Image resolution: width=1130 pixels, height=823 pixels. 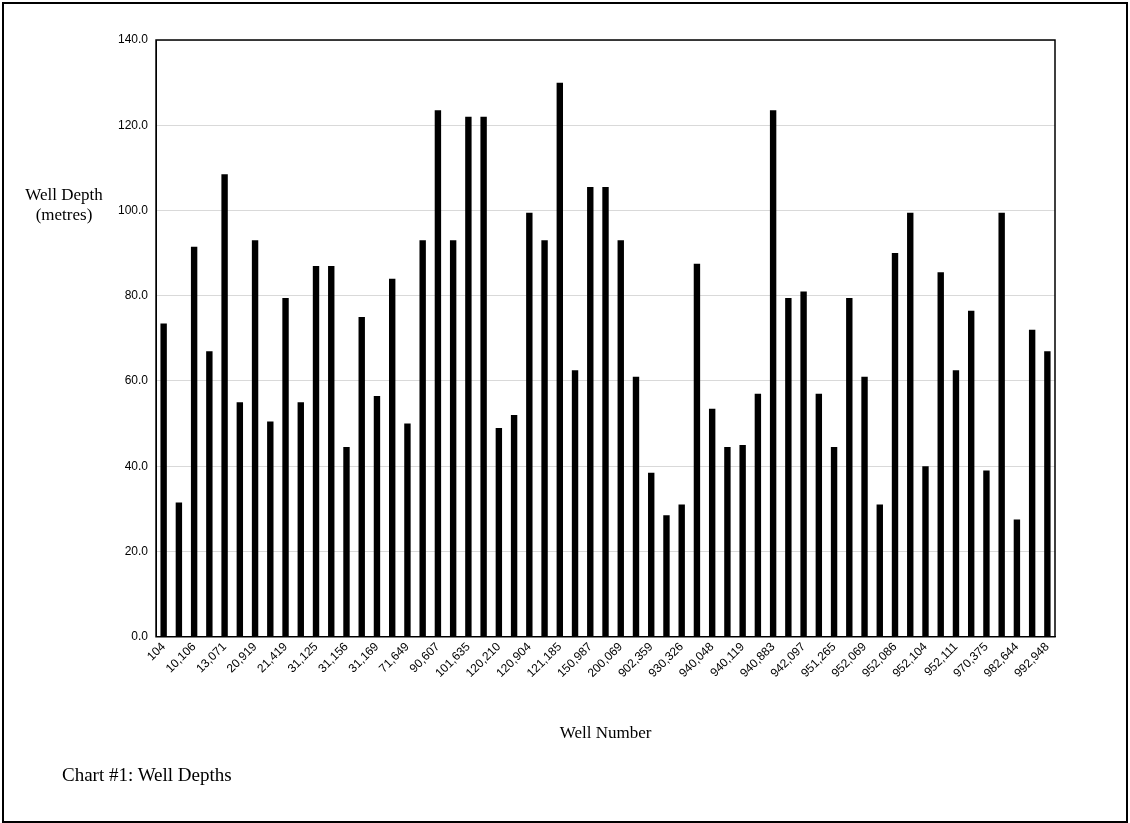 What do you see at coordinates (133, 39) in the screenshot?
I see `y-tick-label: 140.0` at bounding box center [133, 39].